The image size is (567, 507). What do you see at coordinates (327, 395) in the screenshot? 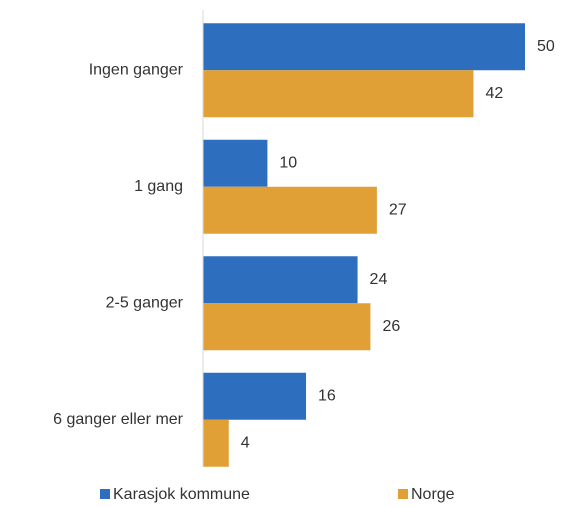
I see `value-label: 16` at bounding box center [327, 395].